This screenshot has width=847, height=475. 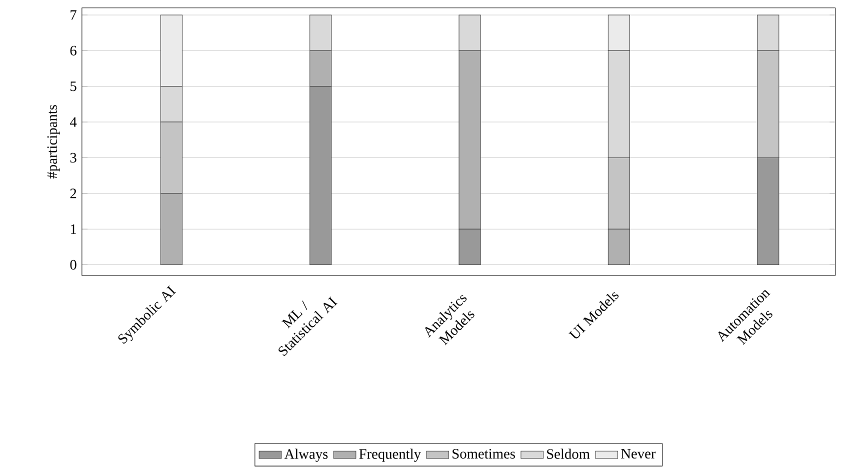 I want to click on y-tick-label: 0, so click(x=73, y=265).